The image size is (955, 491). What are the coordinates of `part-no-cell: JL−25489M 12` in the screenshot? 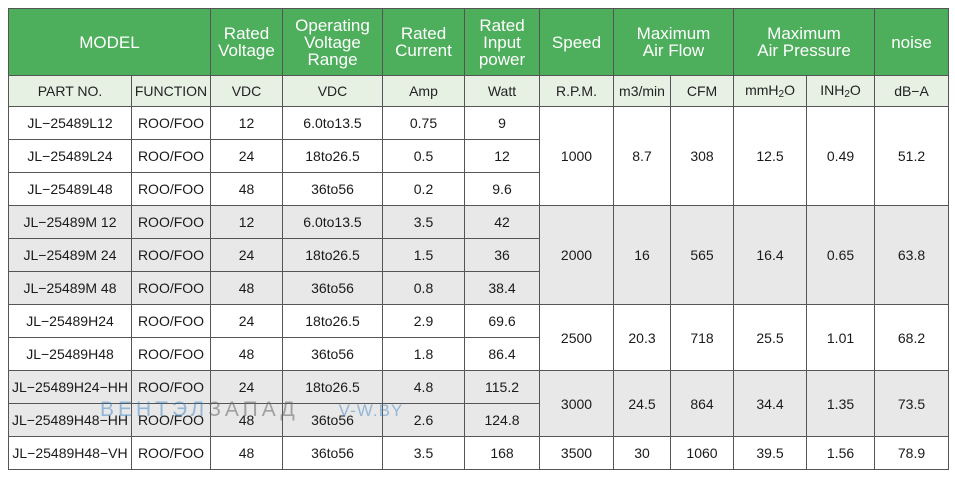 It's located at (70, 222).